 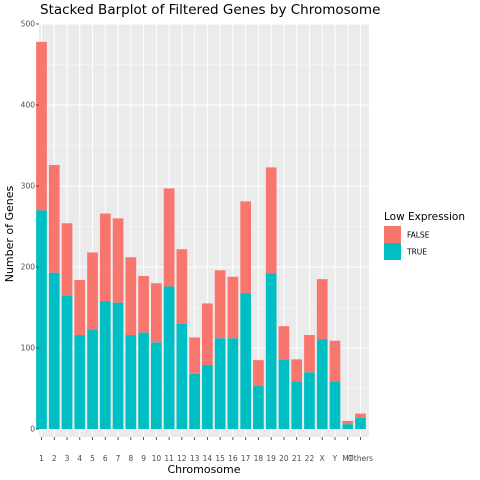 What do you see at coordinates (348, 422) in the screenshot?
I see `bar-false-chr-mt` at bounding box center [348, 422].